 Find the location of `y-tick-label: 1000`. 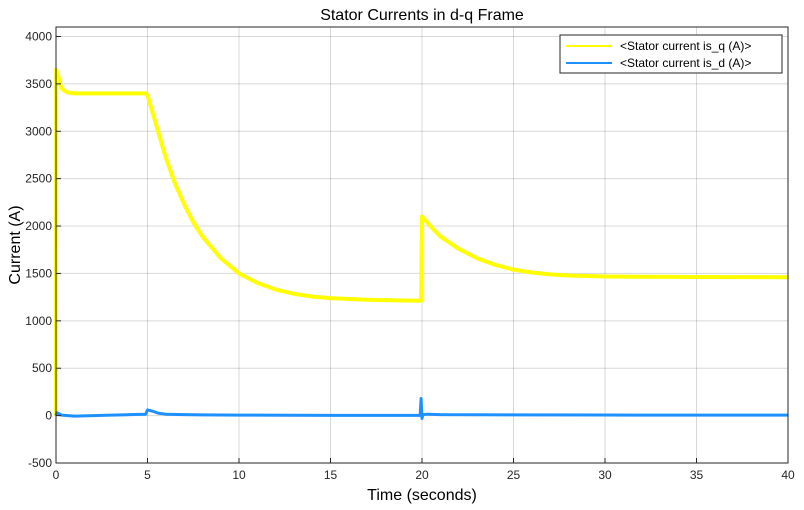

y-tick-label: 1000 is located at coordinates (38, 321).